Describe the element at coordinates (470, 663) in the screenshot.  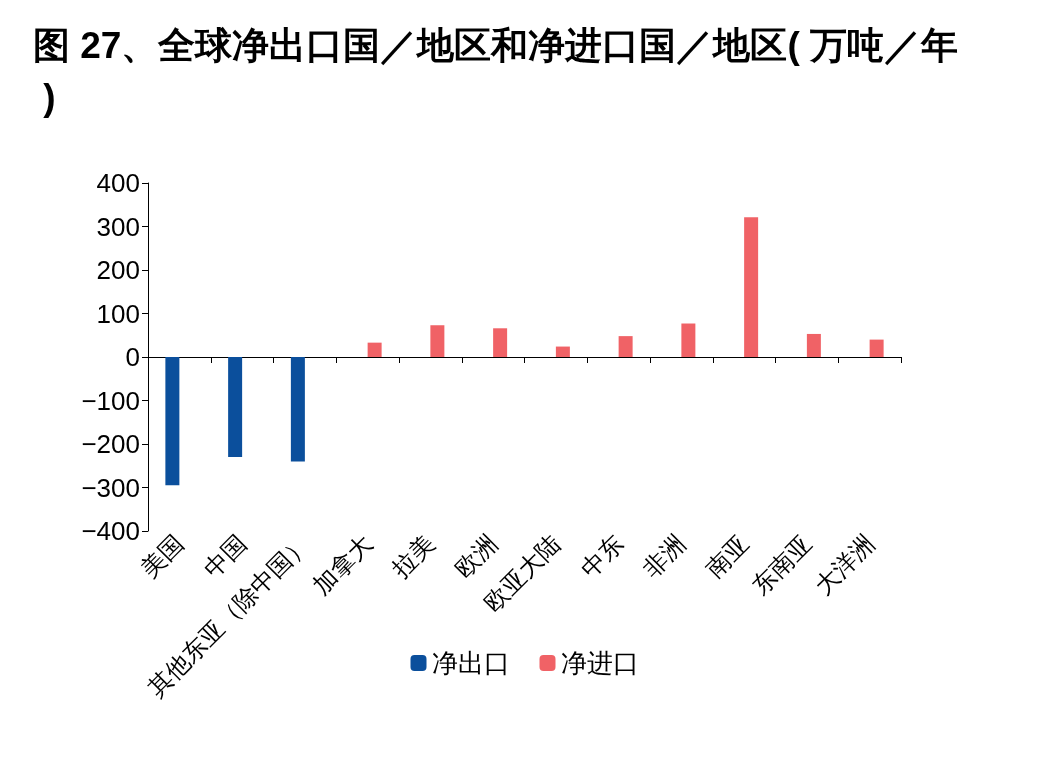
I see `legend-label: 净出口` at that location.